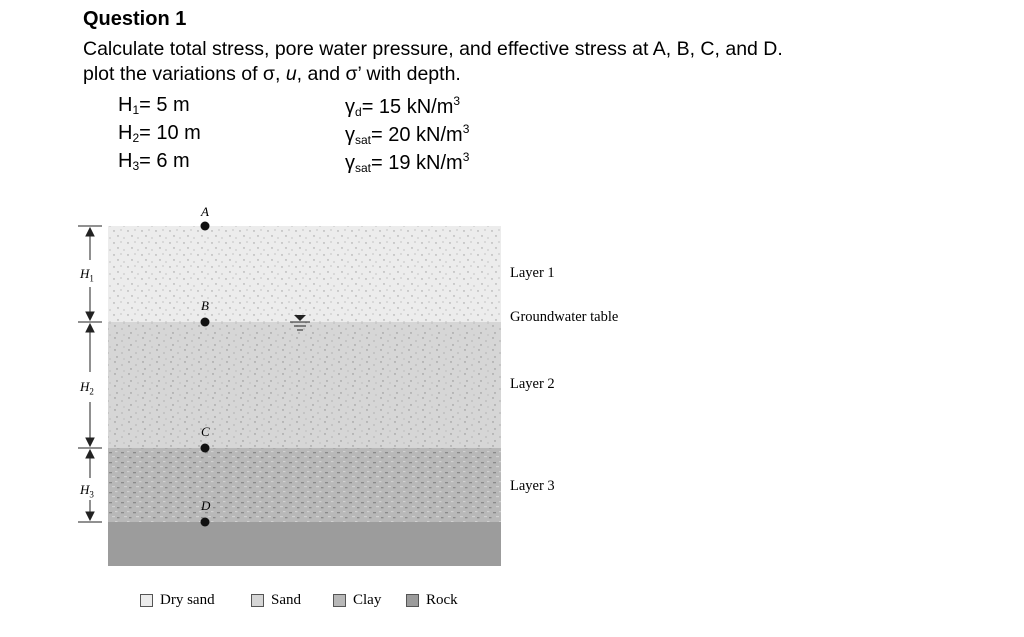 This screenshot has height=637, width=1024. I want to click on layer3-label: Layer 3, so click(532, 486).